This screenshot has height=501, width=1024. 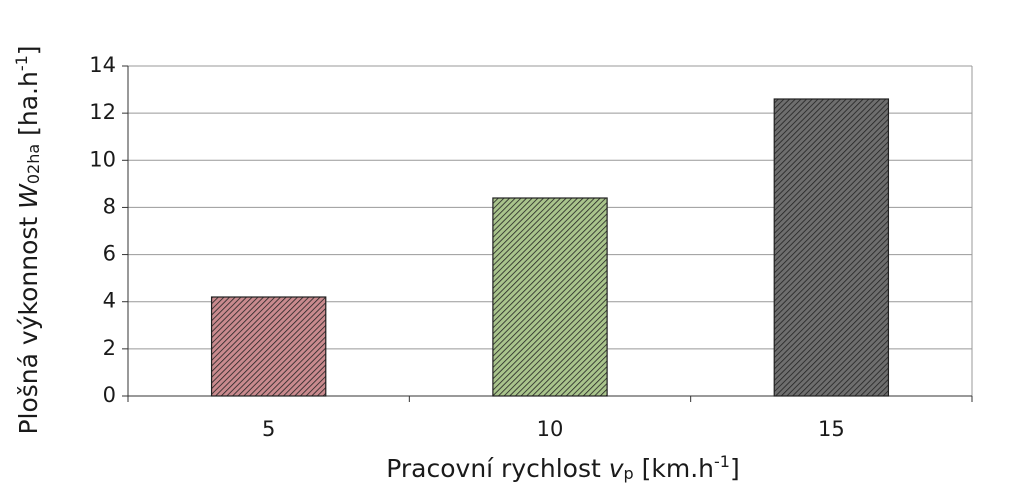 I want to click on x-label-part: ], so click(x=735, y=468).